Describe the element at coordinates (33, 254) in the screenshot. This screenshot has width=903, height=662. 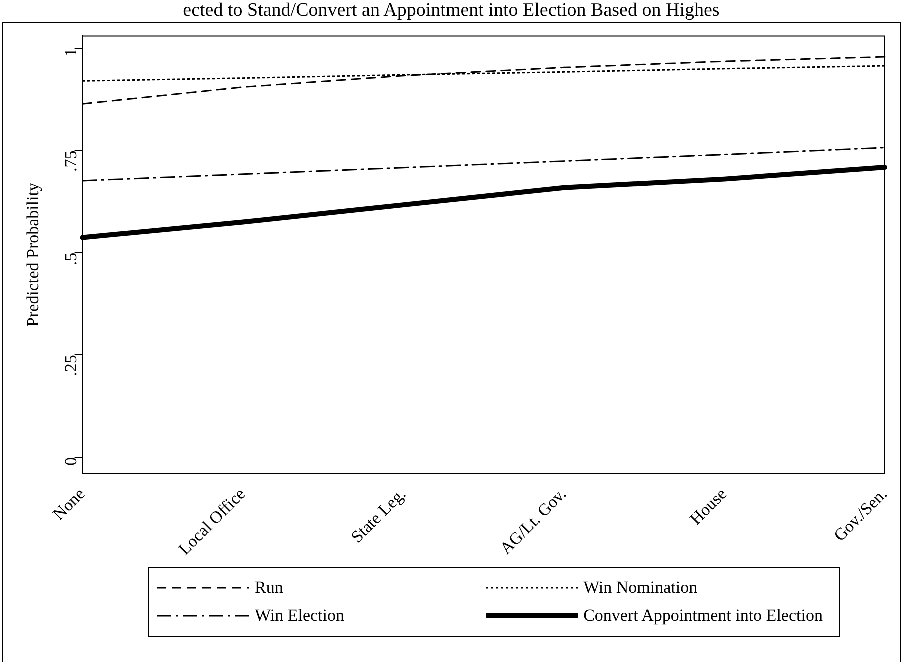
I see `y-axis-title: Predicted Probability` at that location.